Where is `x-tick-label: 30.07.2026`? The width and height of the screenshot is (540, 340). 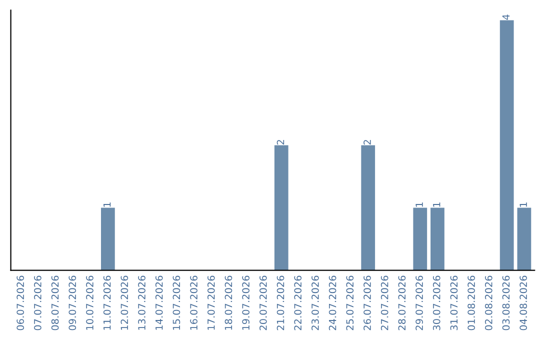 x-tick-label: 30.07.2026 is located at coordinates (436, 303).